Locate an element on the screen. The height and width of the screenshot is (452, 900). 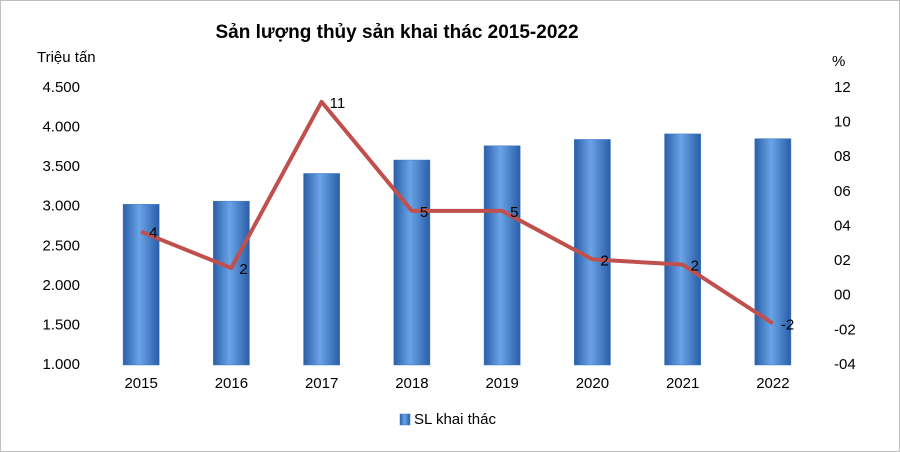
y-tick-label: 1.500 is located at coordinates (61, 324).